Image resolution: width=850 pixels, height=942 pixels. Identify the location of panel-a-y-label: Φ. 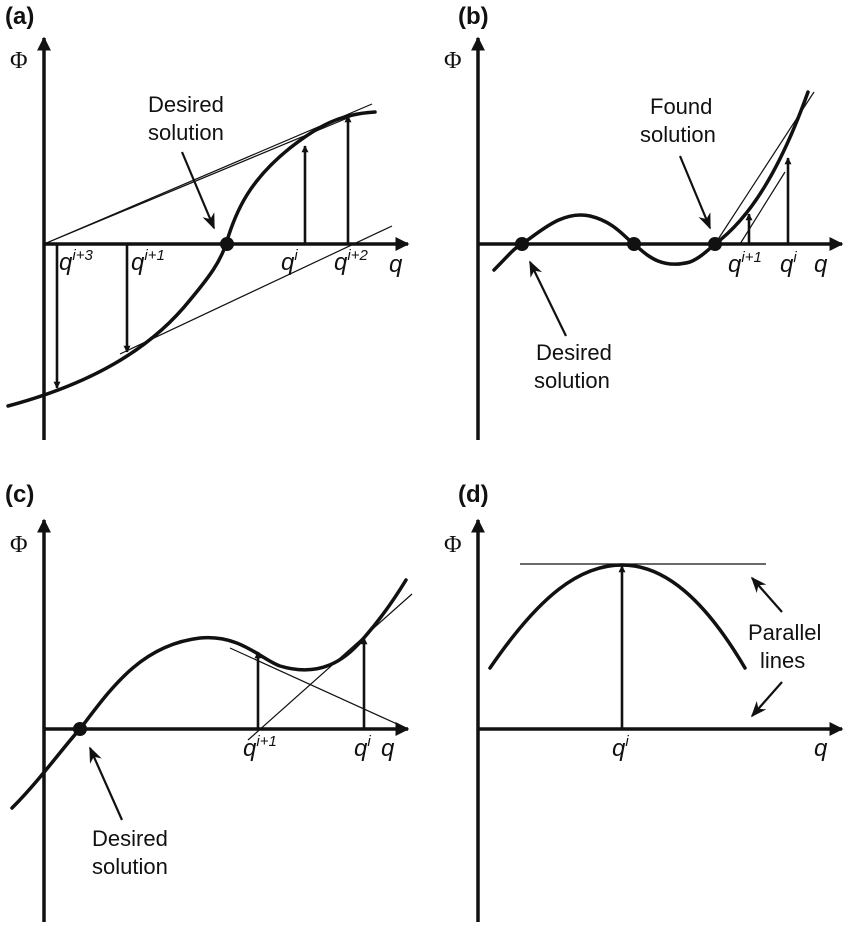
(19, 61).